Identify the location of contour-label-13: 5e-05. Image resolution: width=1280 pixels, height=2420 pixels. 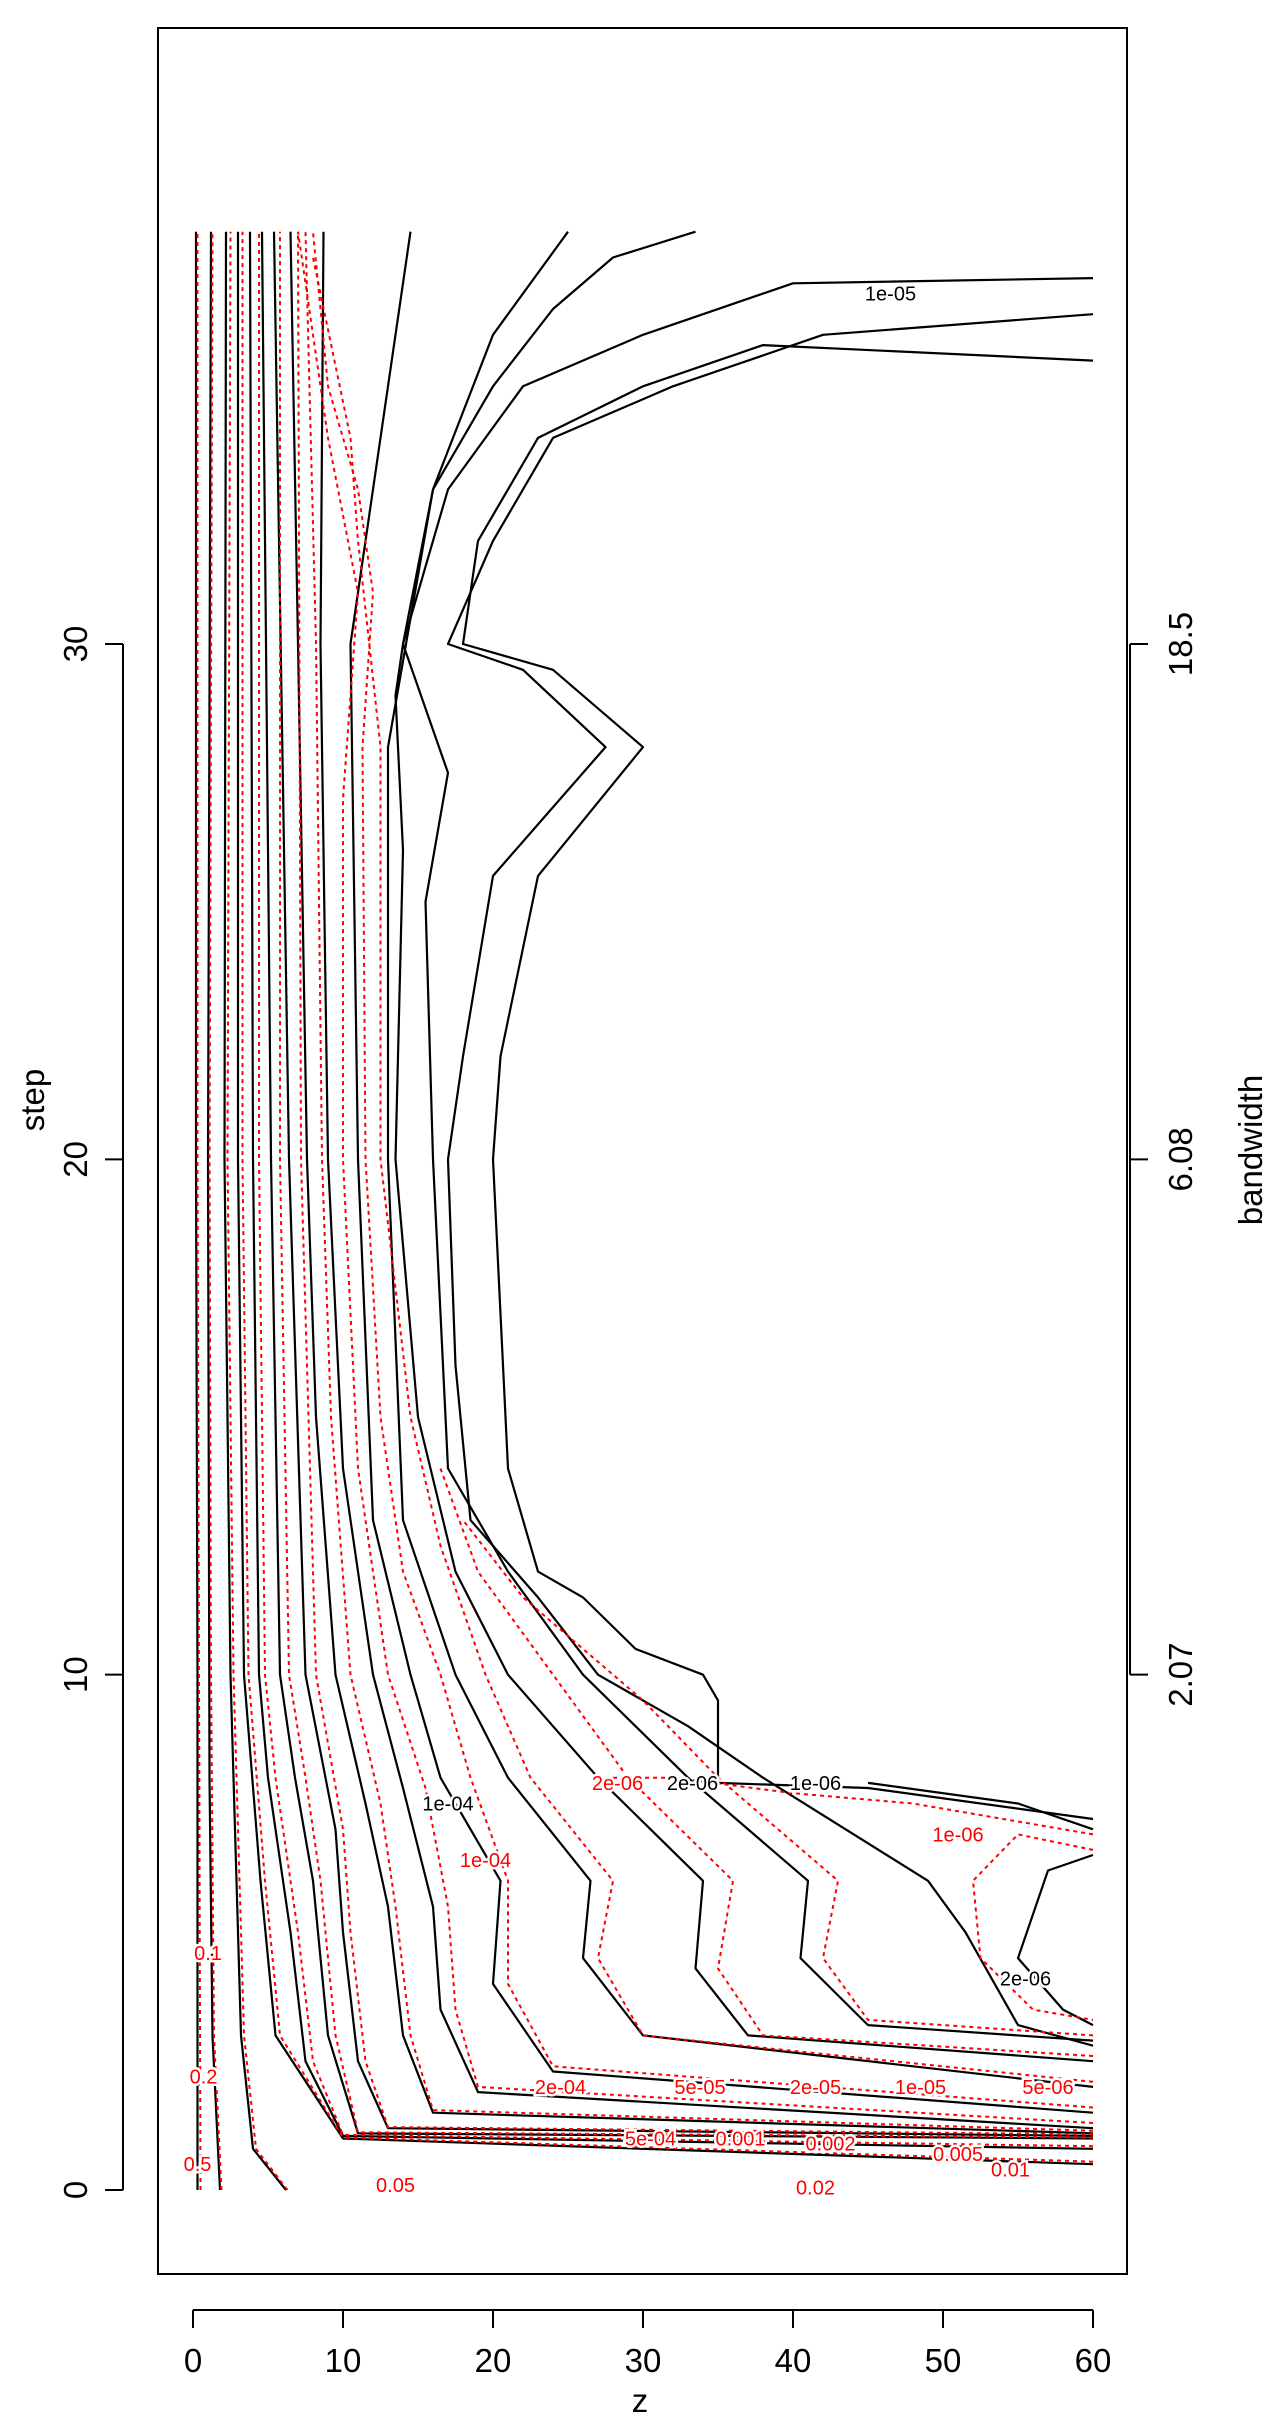
(699, 2088).